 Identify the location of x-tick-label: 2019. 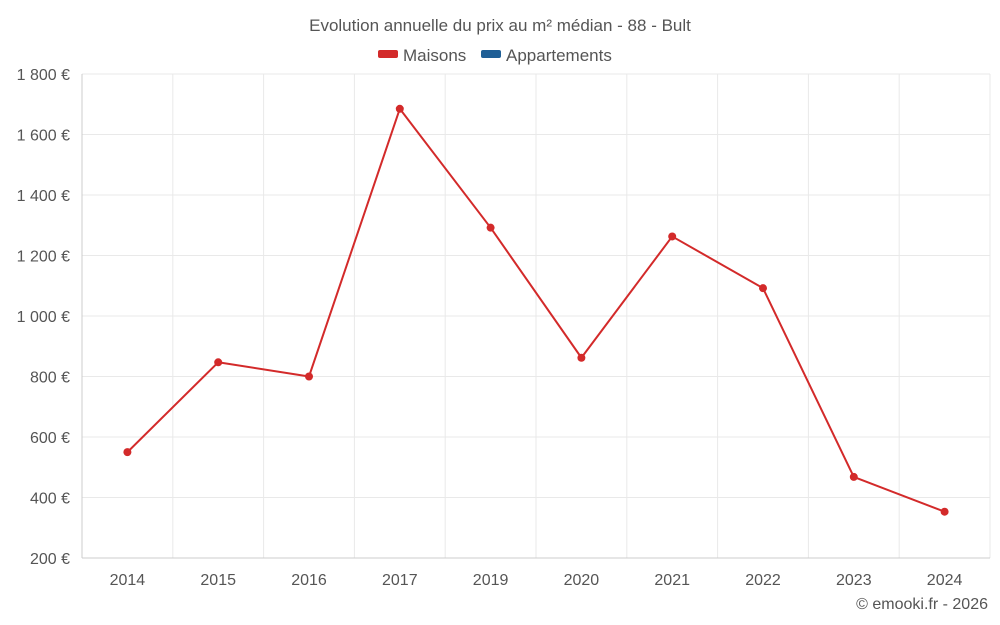
(491, 580).